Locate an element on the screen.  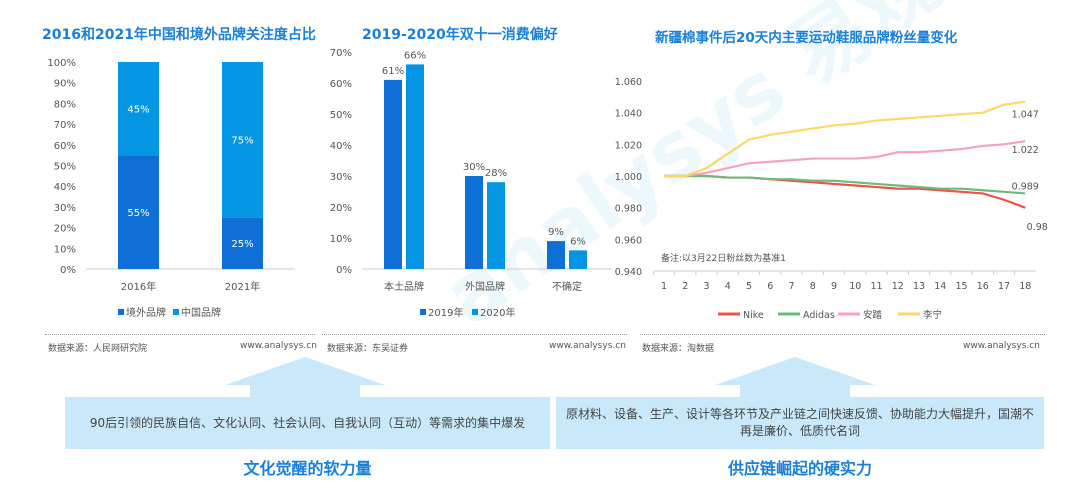
y-tick-label: 0.940 is located at coordinates (628, 272).